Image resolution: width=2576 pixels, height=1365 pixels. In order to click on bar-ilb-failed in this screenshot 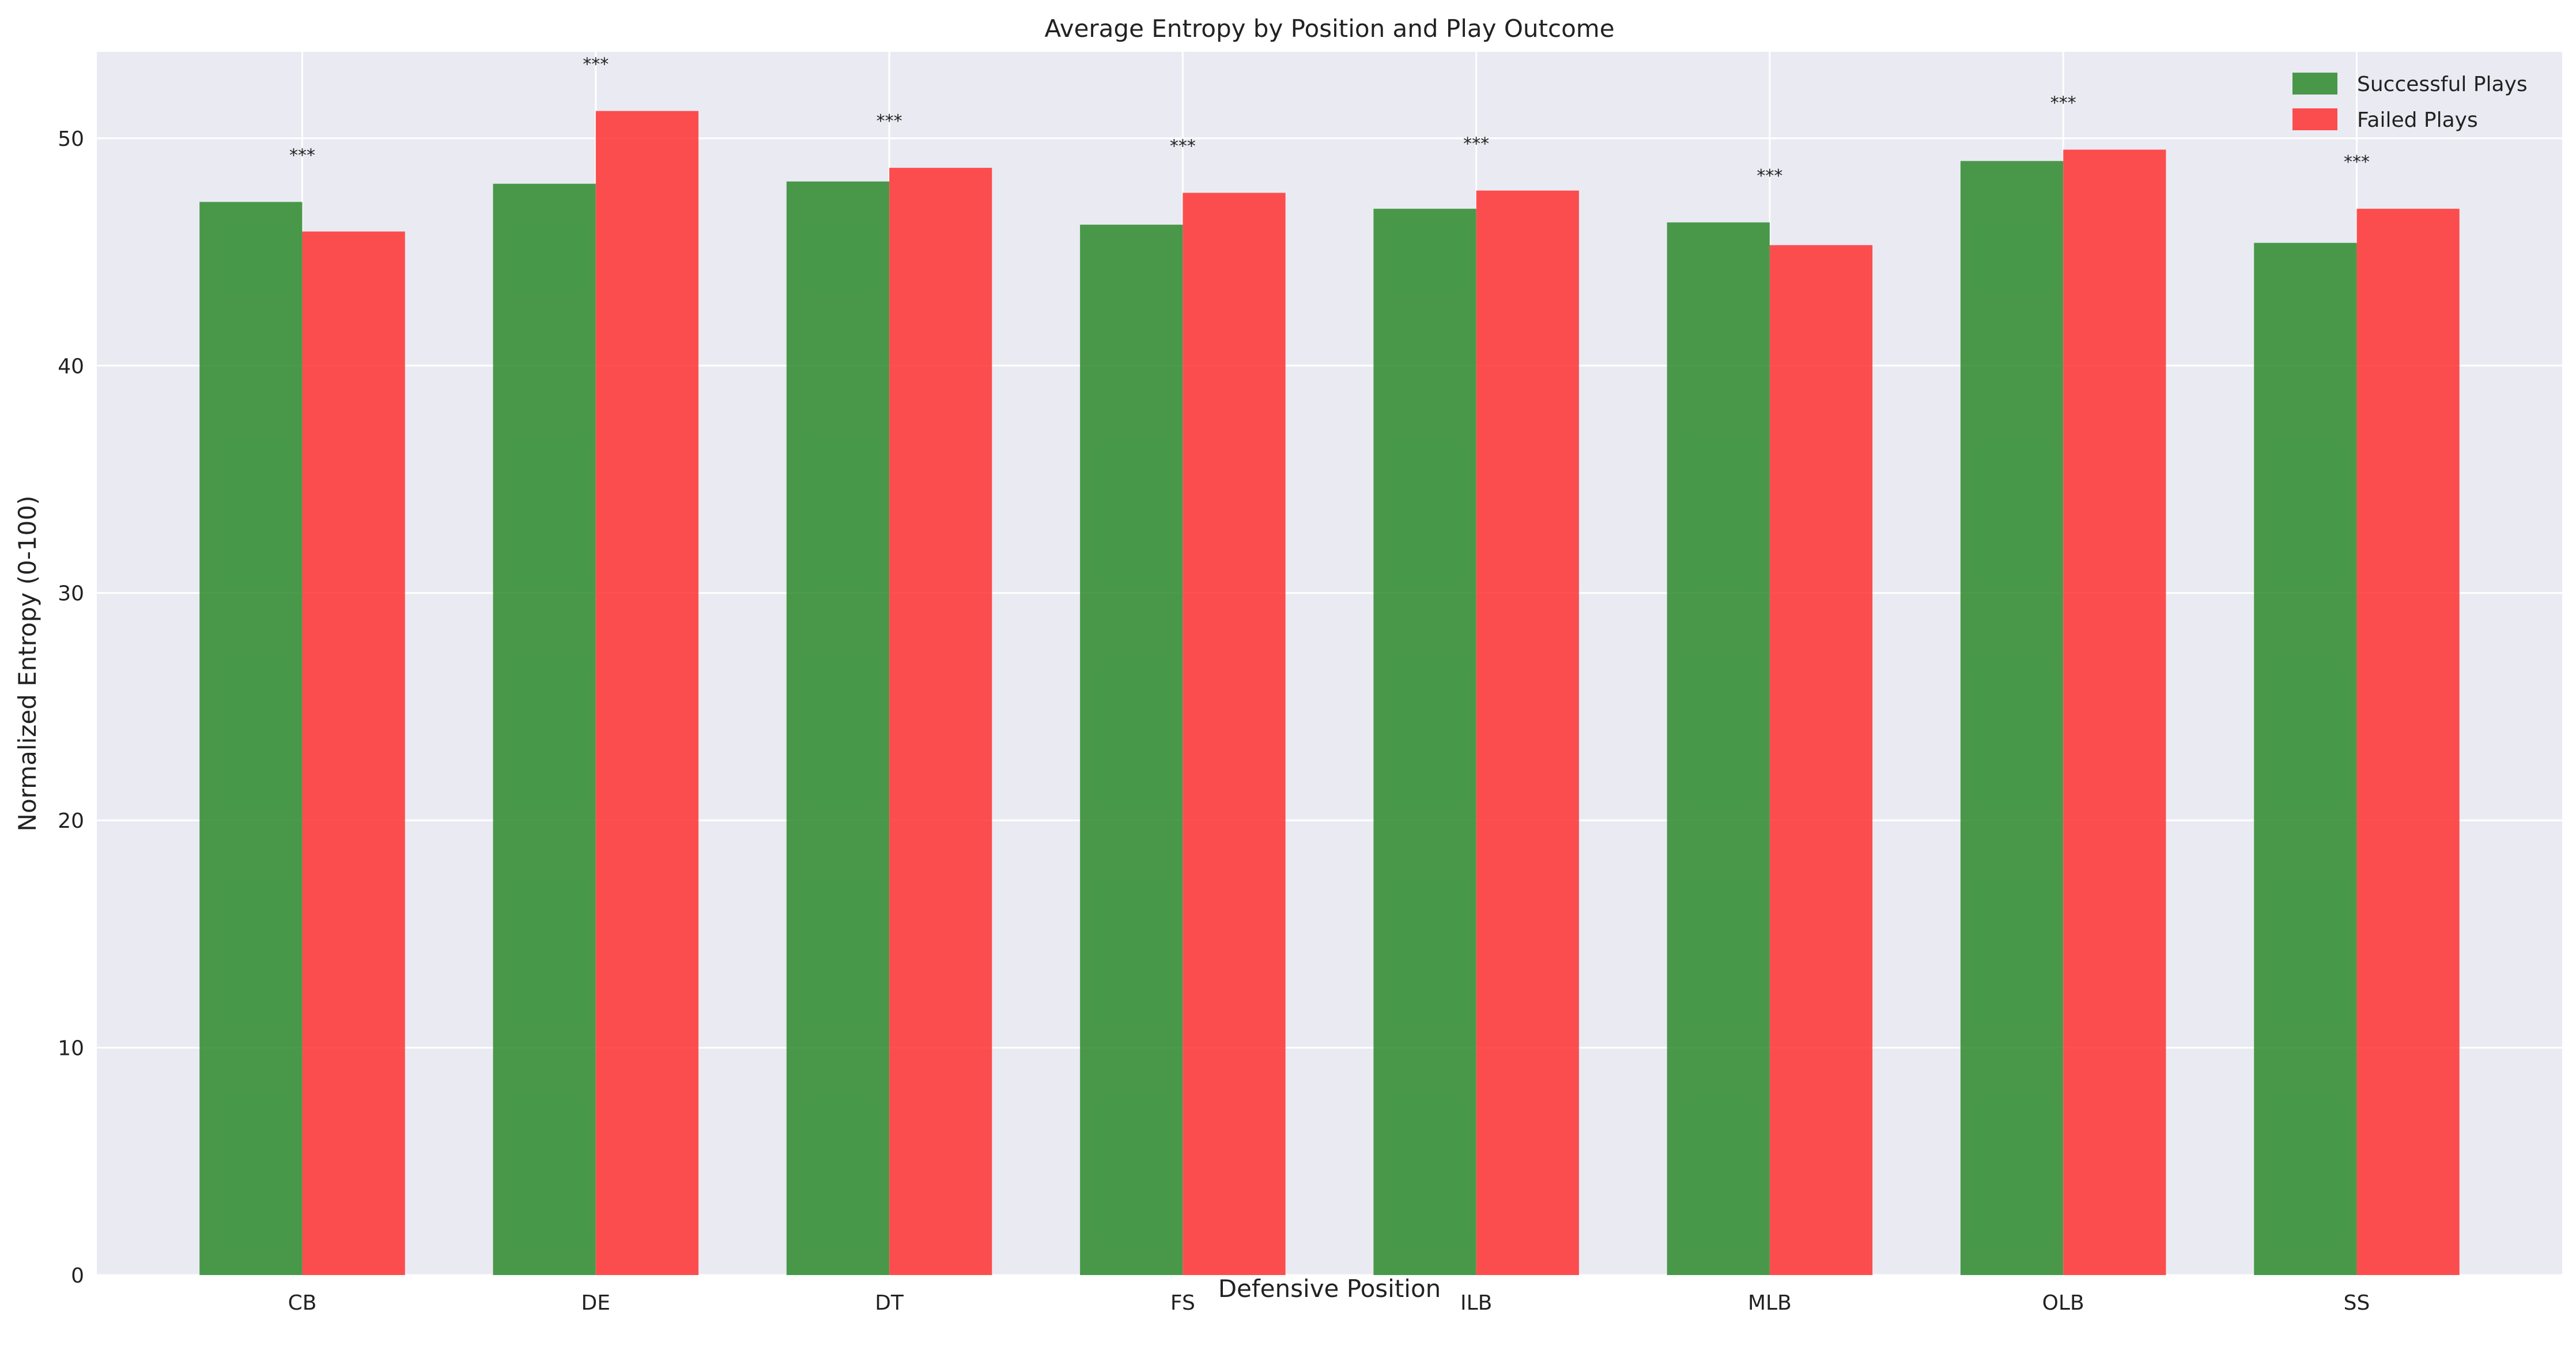, I will do `click(1527, 733)`.